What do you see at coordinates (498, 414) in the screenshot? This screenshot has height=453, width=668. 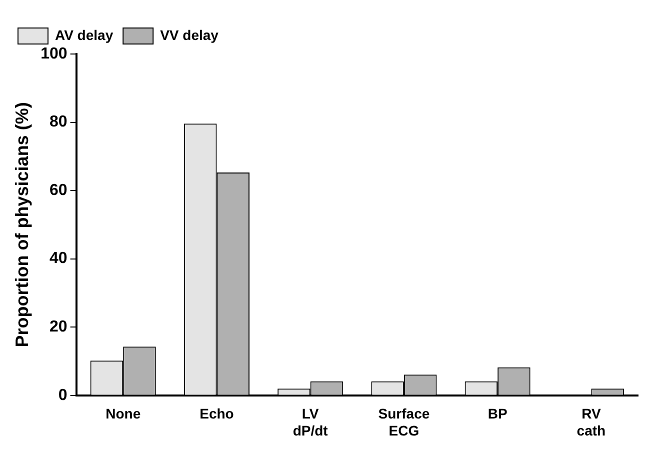 I see `x-tick-label: BP` at bounding box center [498, 414].